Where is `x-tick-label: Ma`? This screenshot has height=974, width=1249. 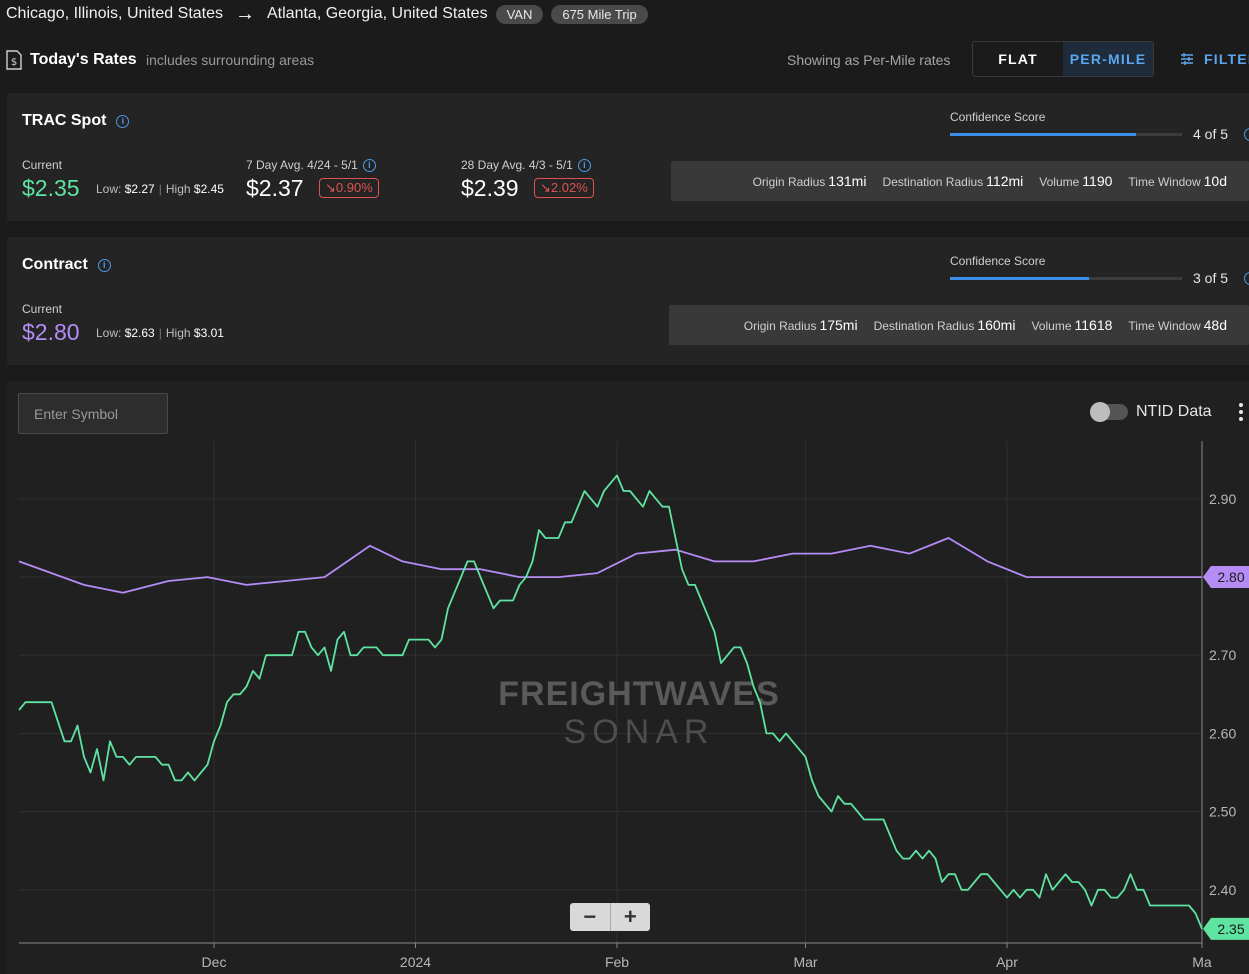 x-tick-label: Ma is located at coordinates (1202, 962).